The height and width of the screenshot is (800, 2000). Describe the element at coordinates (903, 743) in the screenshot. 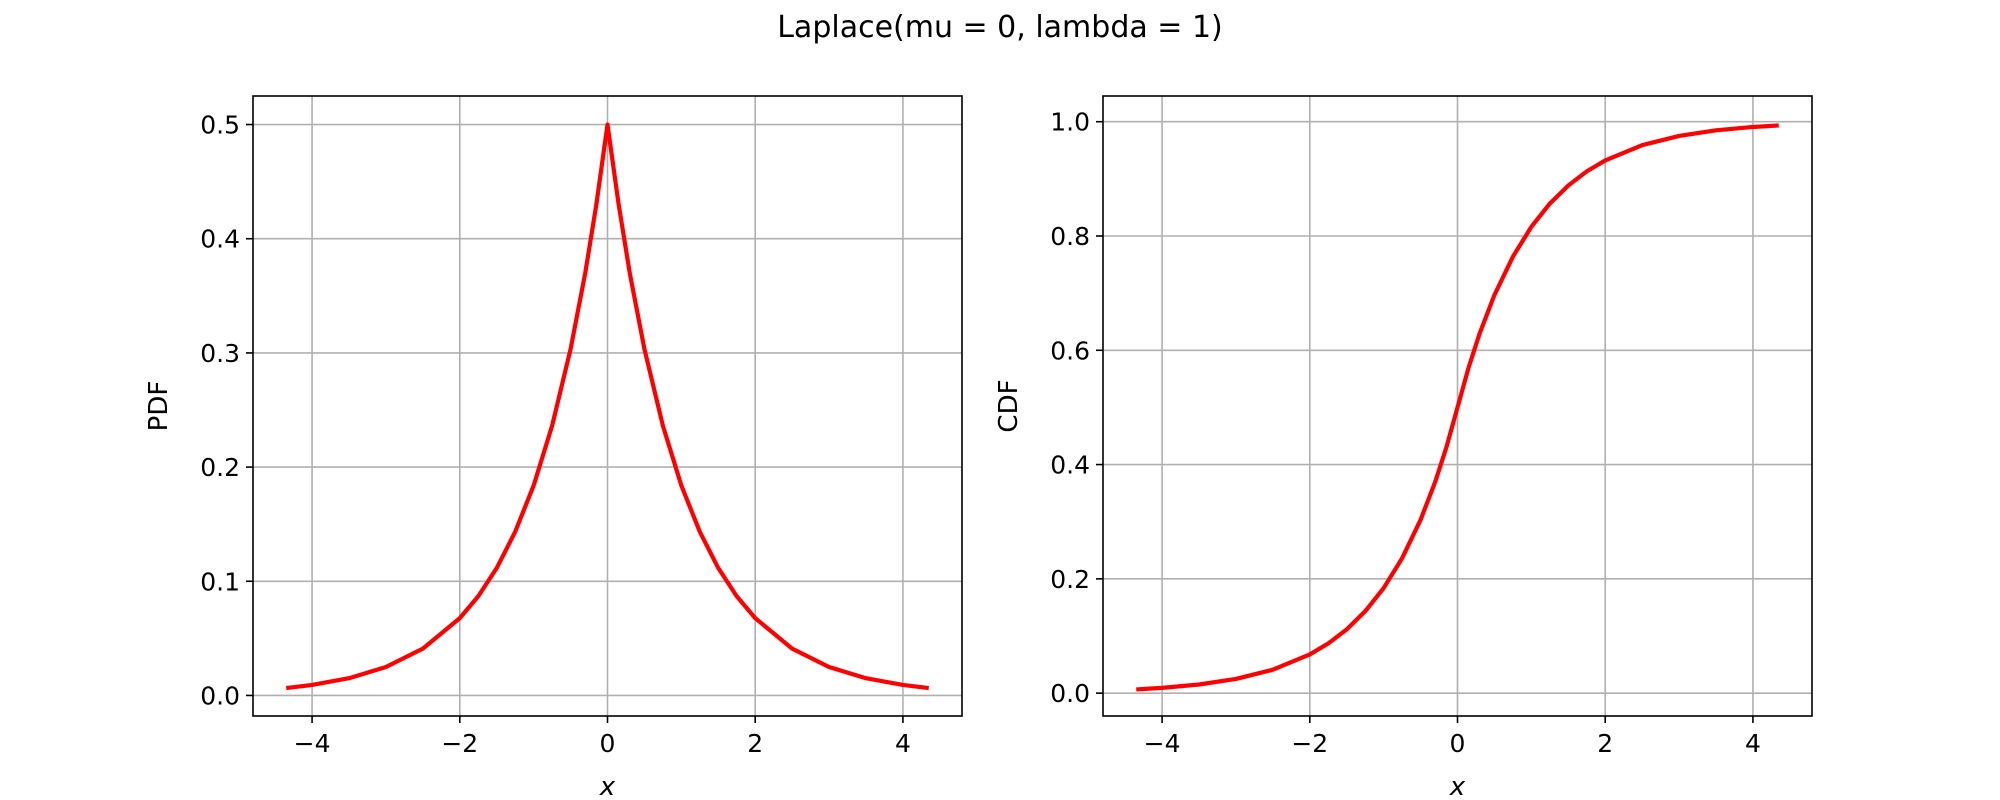

I see `pdf-xtick-label-4: 4` at that location.